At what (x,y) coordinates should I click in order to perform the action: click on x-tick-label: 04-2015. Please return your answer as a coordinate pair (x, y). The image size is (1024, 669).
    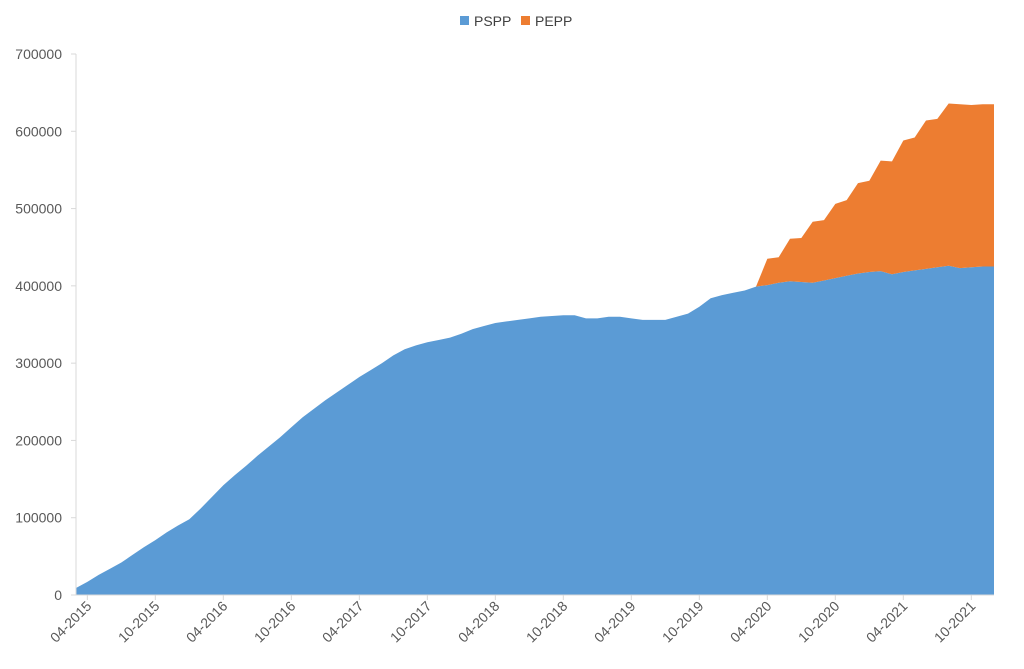
    Looking at the image, I should click on (71, 622).